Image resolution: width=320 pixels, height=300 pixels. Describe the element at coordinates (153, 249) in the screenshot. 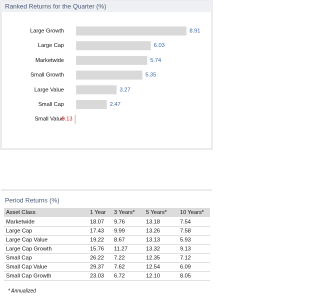

I see `table-cell: 13.32` at that location.